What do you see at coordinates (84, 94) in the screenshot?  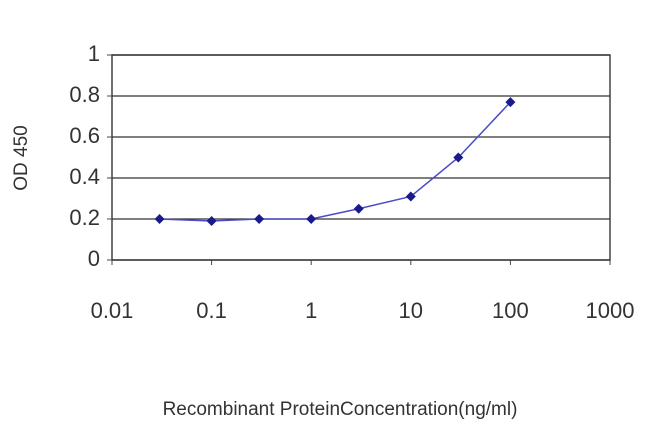 I see `y-tick-label: 0.8` at bounding box center [84, 94].